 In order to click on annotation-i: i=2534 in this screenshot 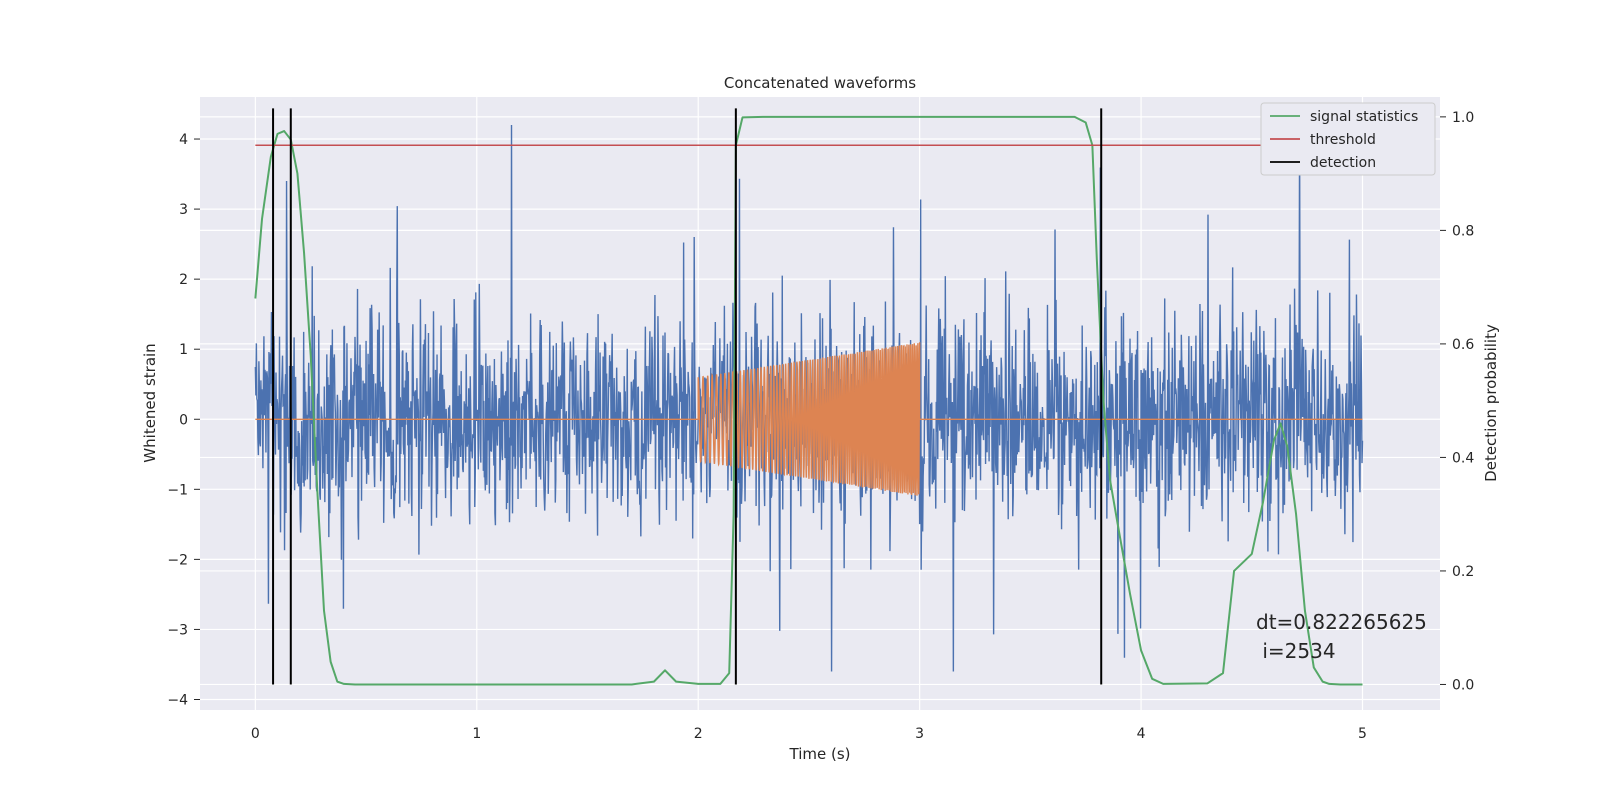, I will do `click(1296, 651)`.